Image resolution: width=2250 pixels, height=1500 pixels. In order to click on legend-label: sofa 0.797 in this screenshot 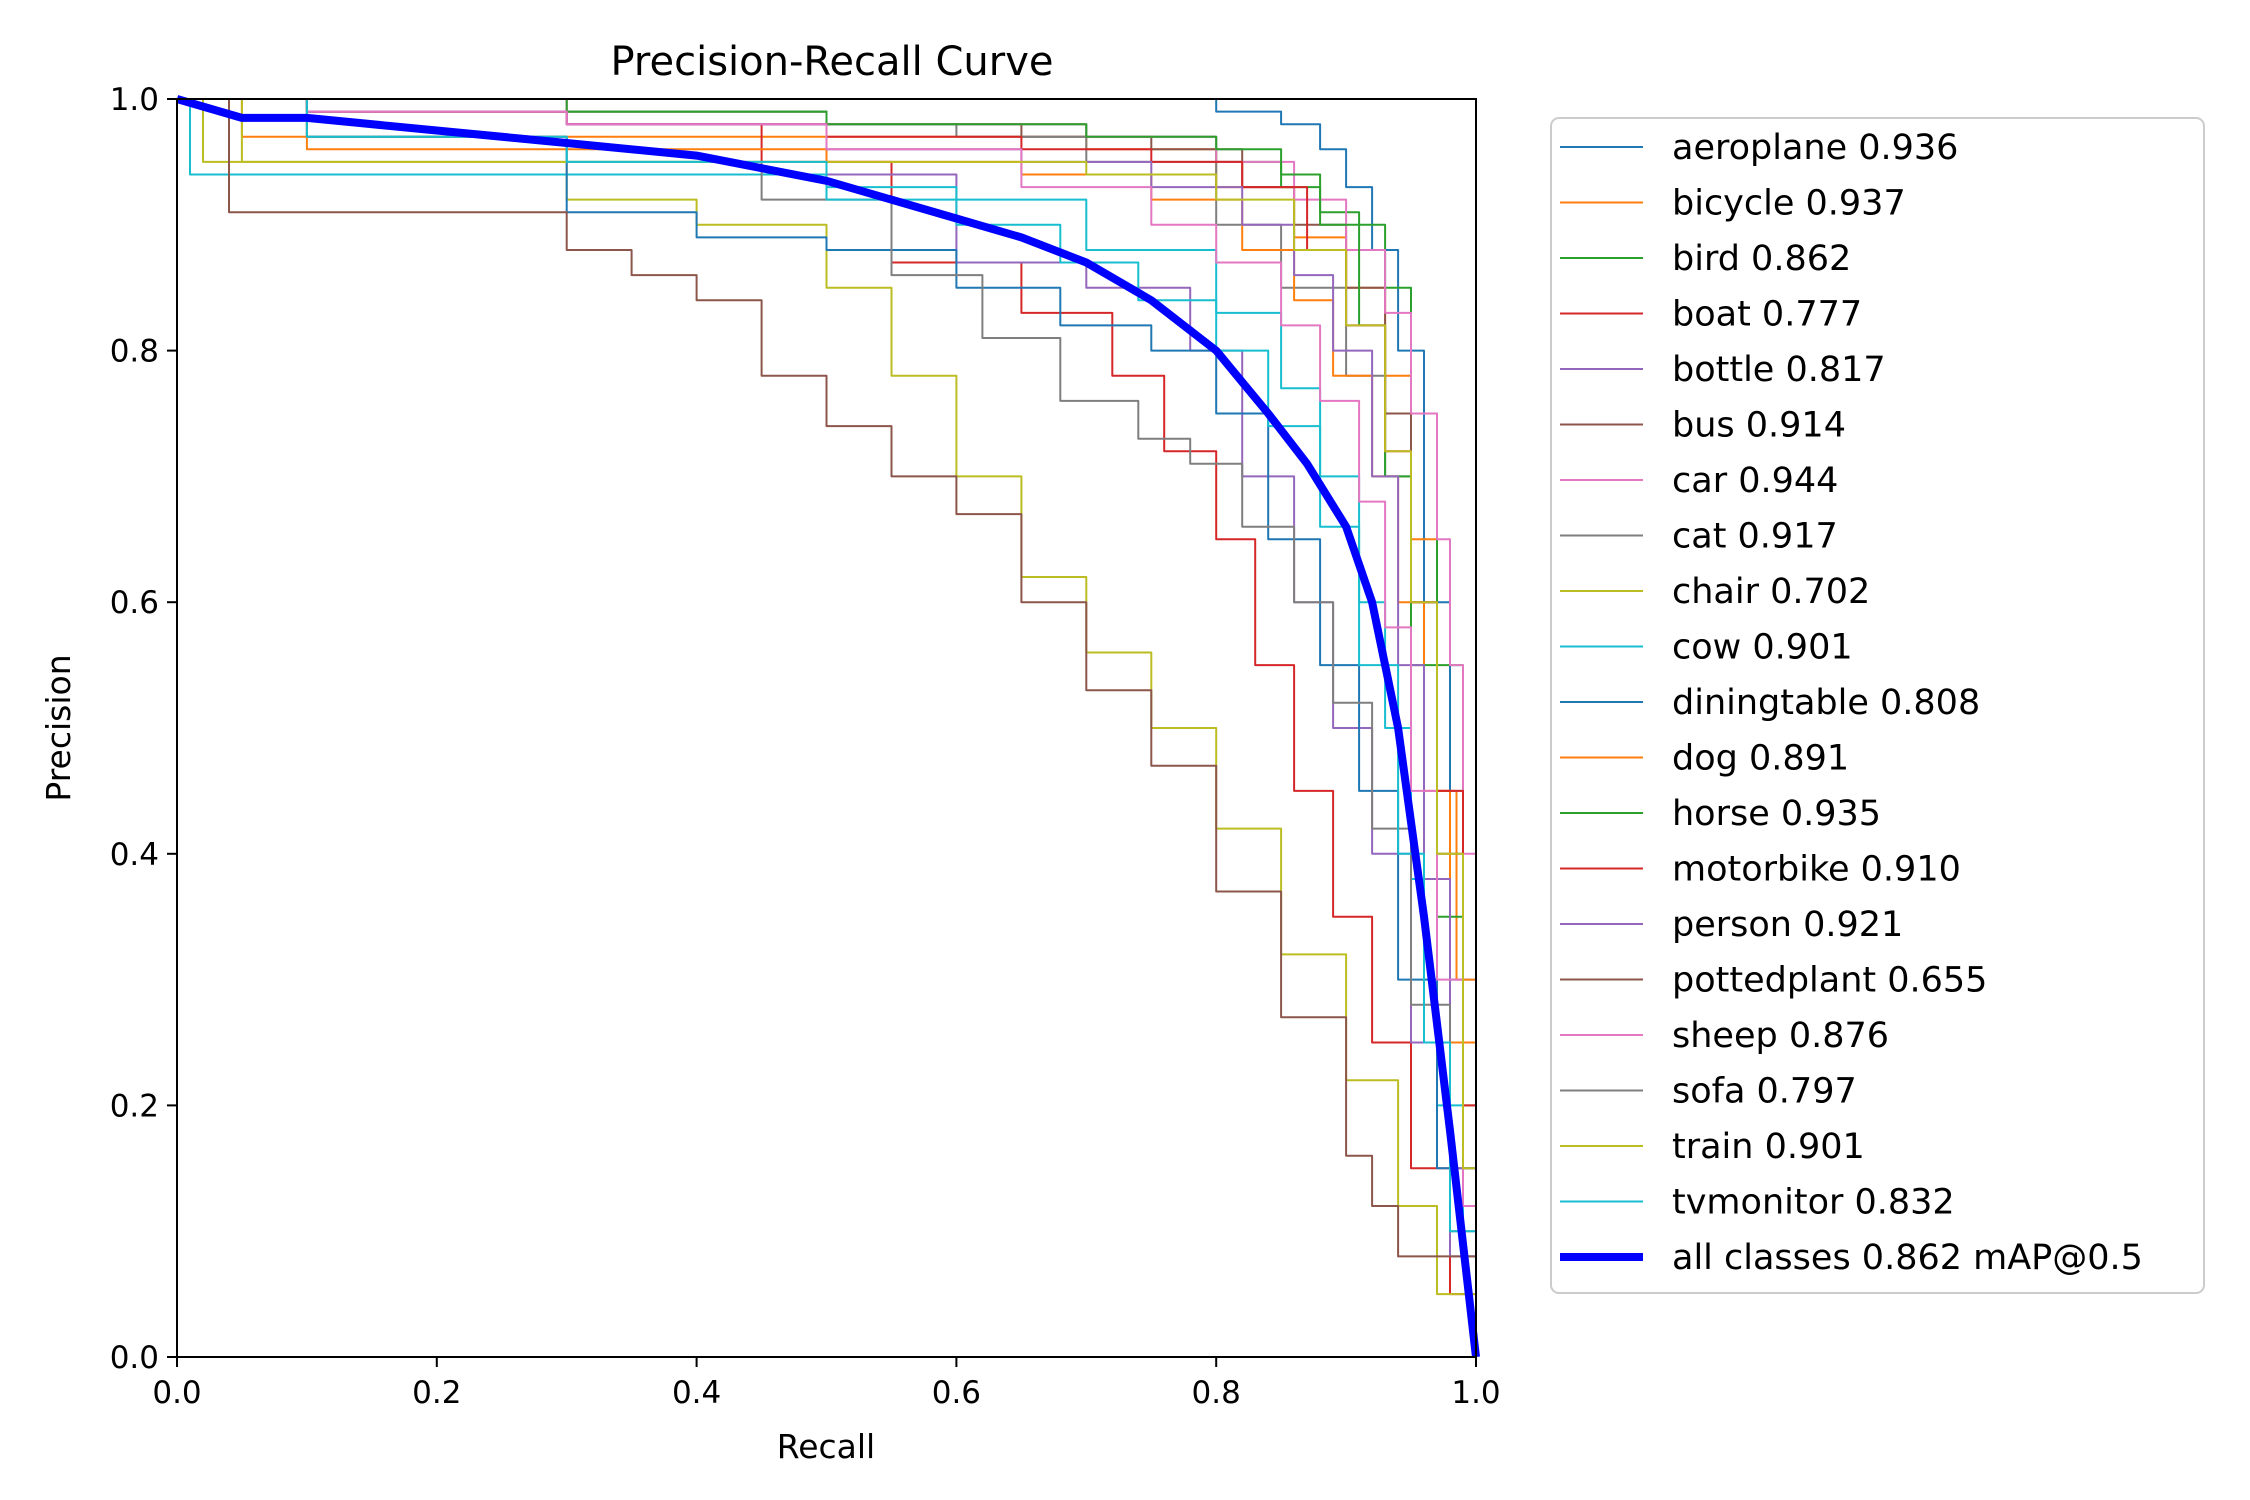, I will do `click(1764, 1092)`.